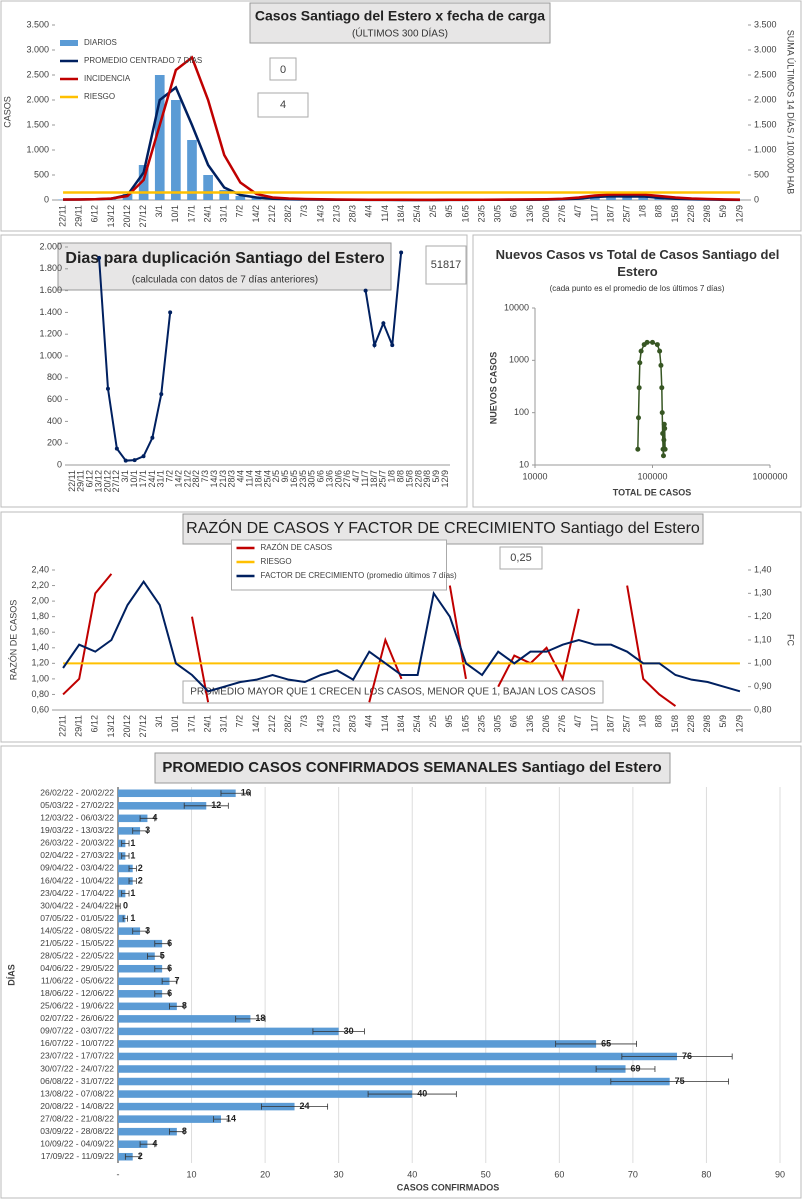 The width and height of the screenshot is (803, 1200). I want to click on x-tick-label: 6/12, so click(95, 724).